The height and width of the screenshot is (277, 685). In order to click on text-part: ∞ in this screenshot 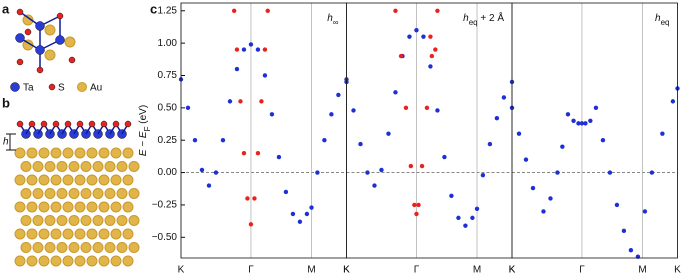, I will do `click(336, 22)`.